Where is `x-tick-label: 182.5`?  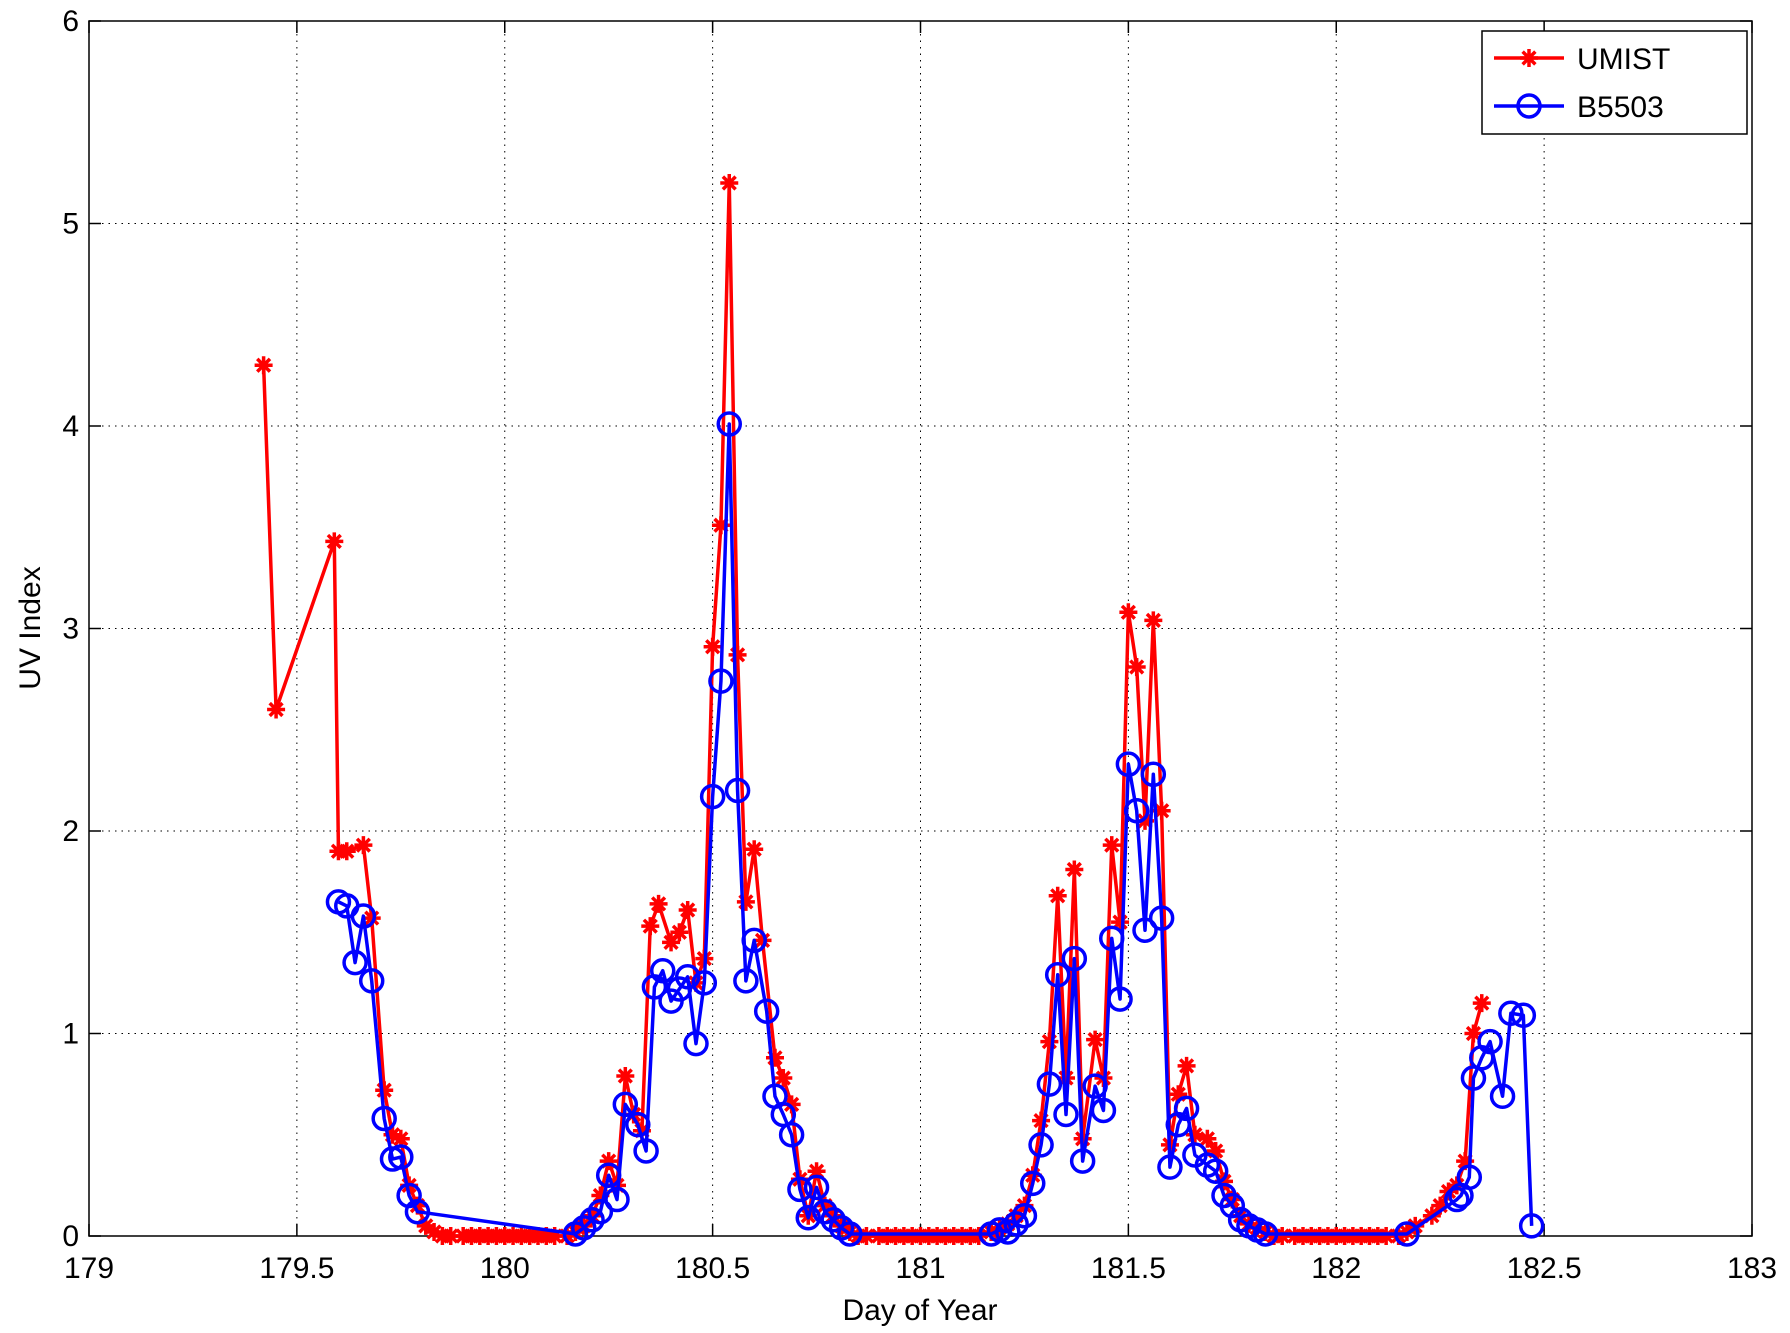
x-tick-label: 182.5 is located at coordinates (1544, 1268).